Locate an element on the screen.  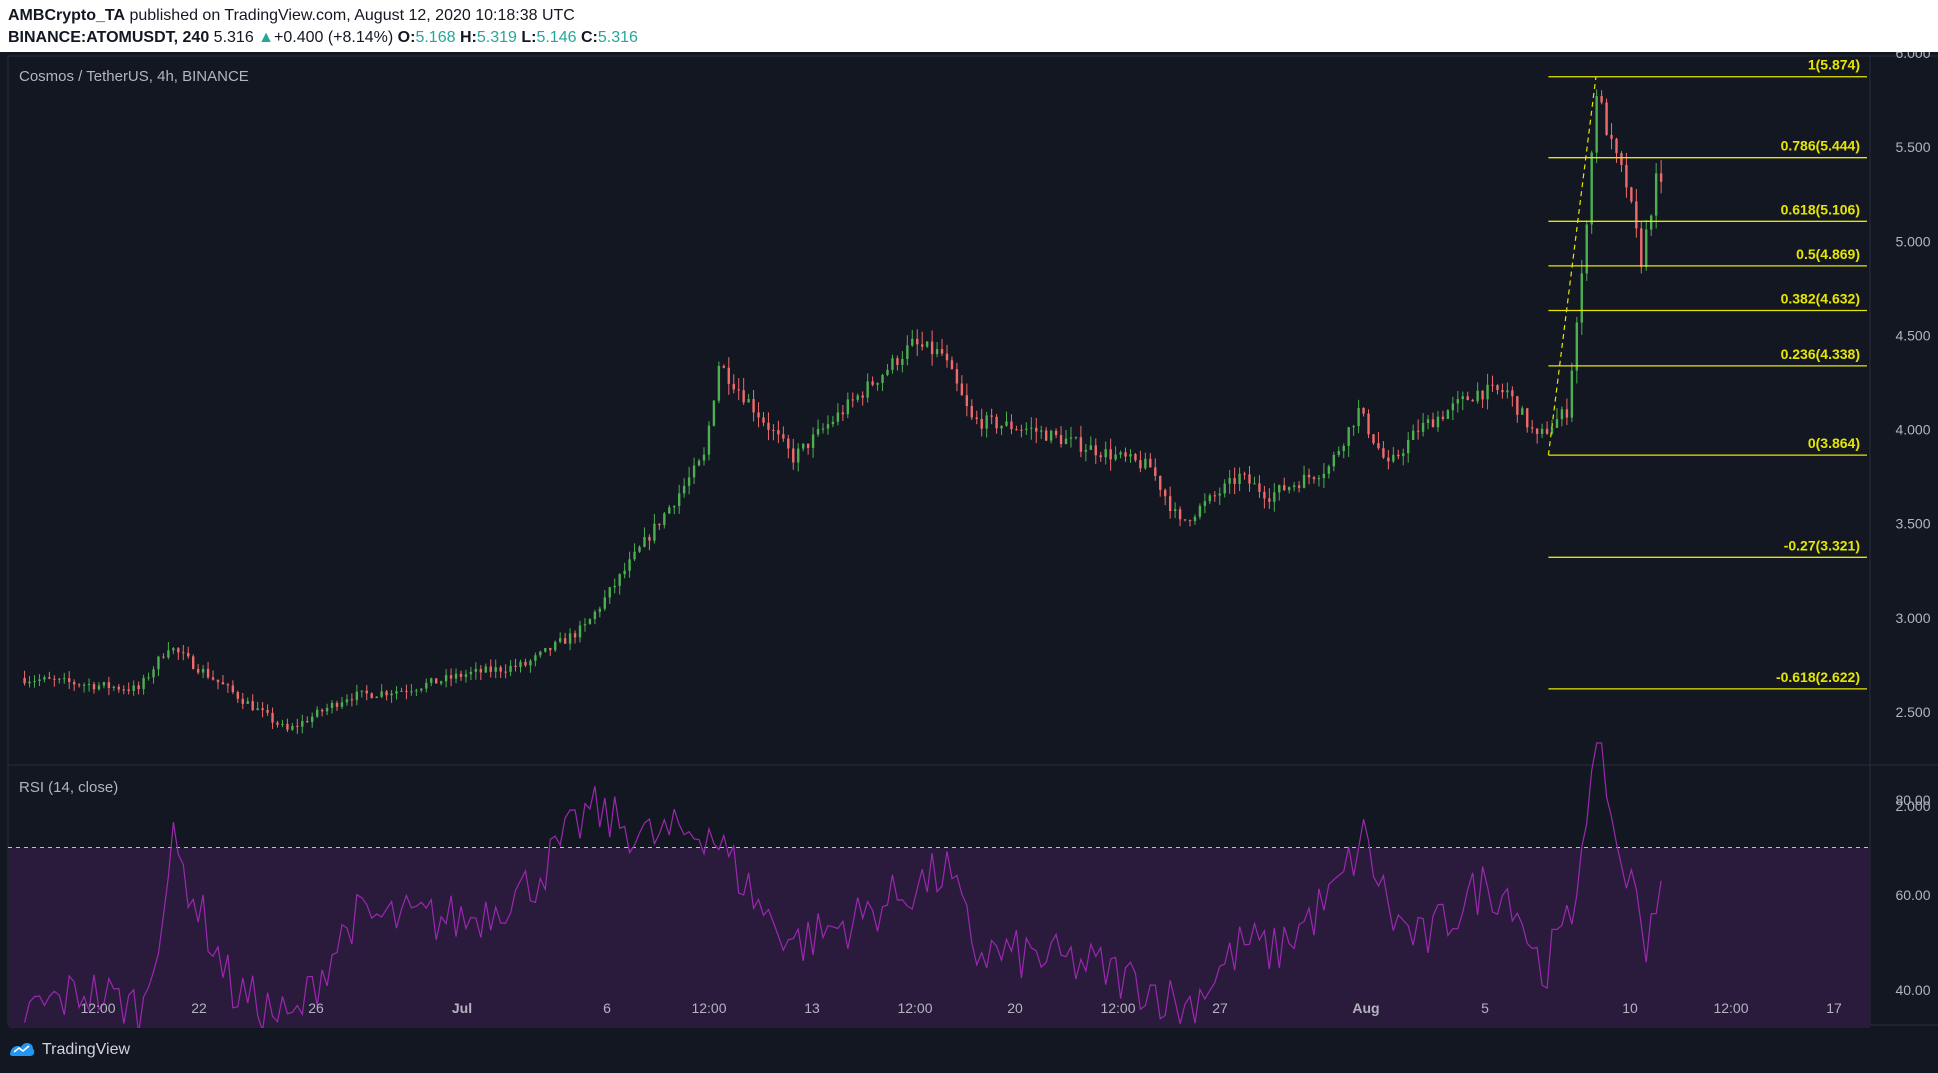
close-label: C: is located at coordinates (589, 37).